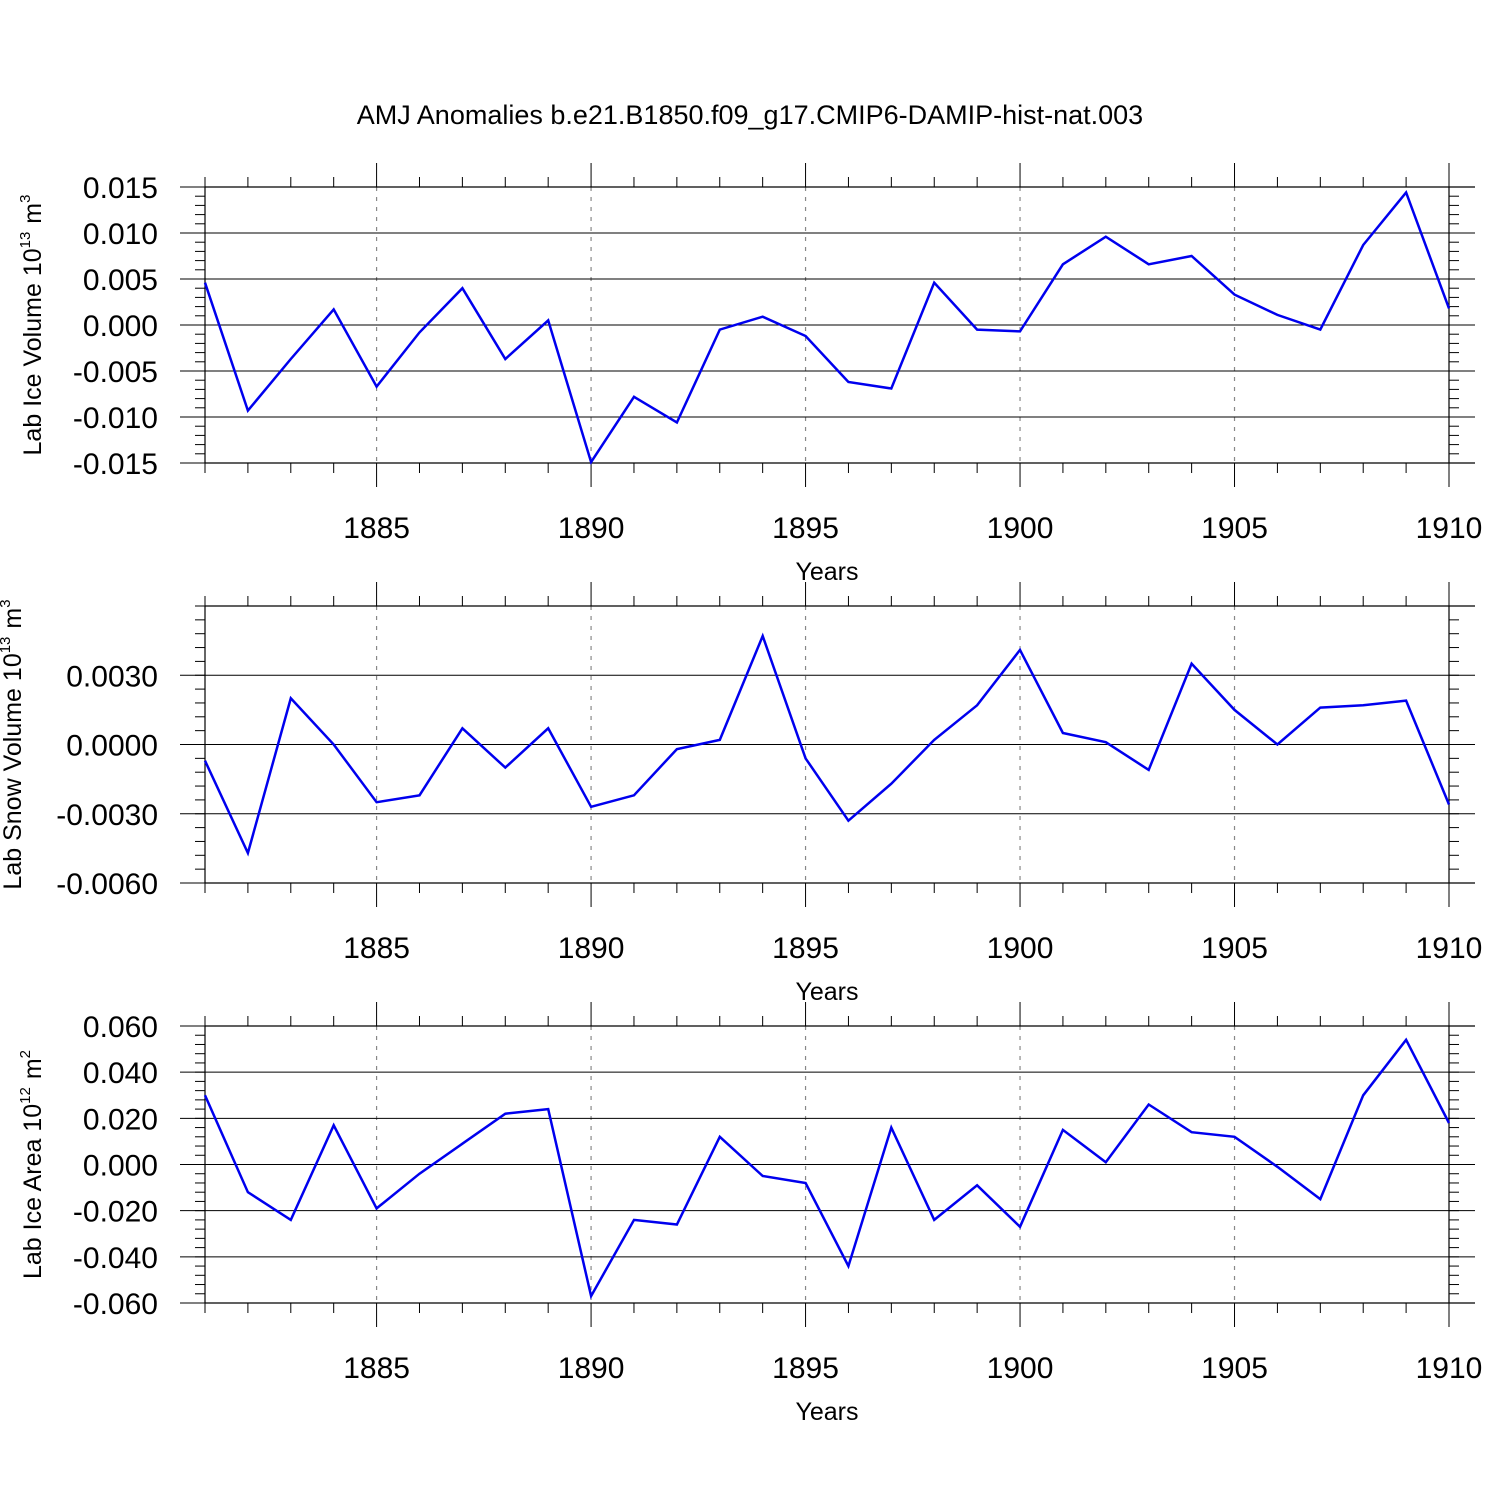 The width and height of the screenshot is (1500, 1500). What do you see at coordinates (115, 1304) in the screenshot?
I see `y-tick-label: -0.060` at bounding box center [115, 1304].